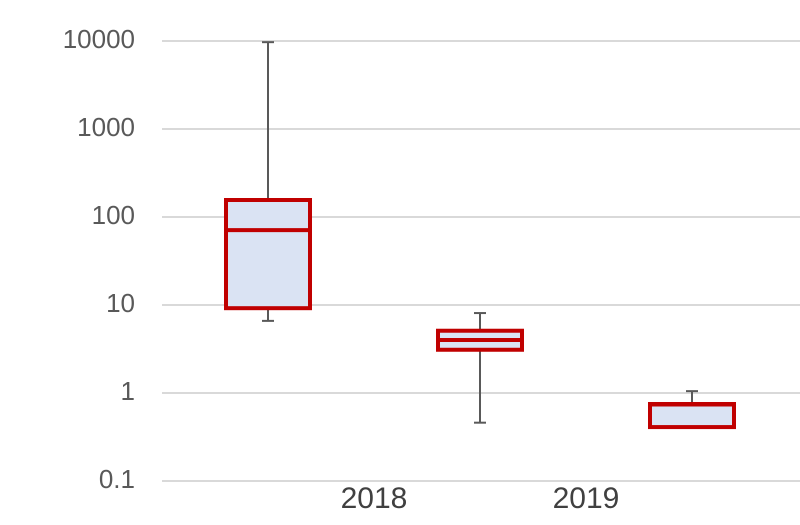 The height and width of the screenshot is (525, 800). What do you see at coordinates (586, 498) in the screenshot?
I see `x-tick-label: 2019` at bounding box center [586, 498].